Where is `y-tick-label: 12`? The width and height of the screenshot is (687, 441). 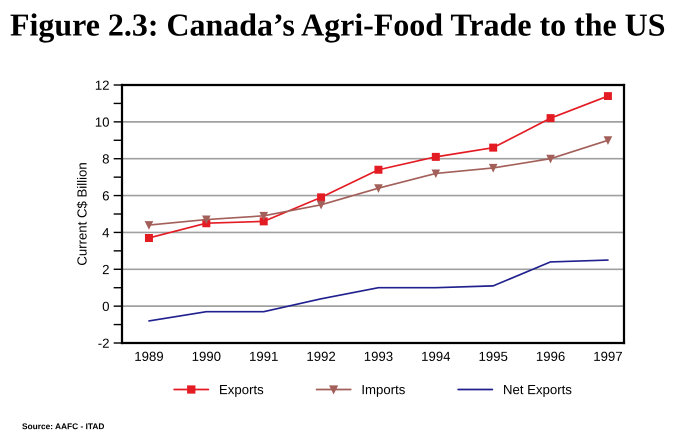
y-tick-label: 12 is located at coordinates (102, 85).